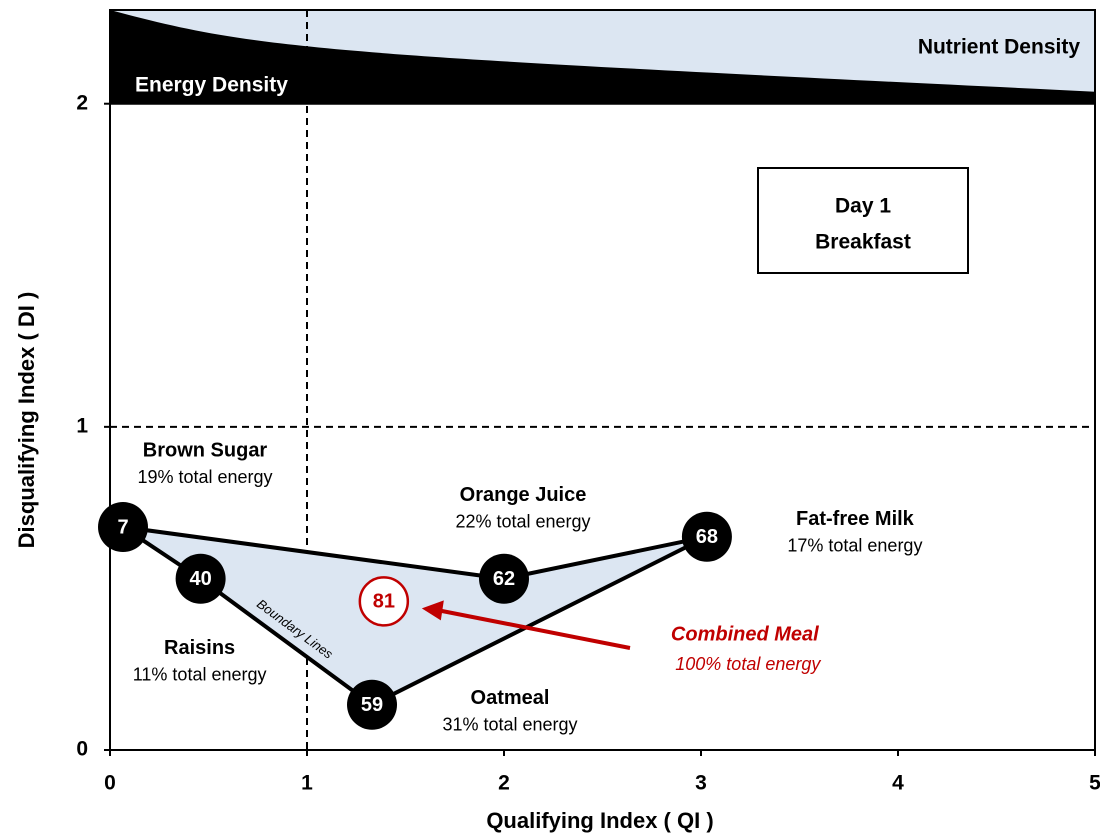 This screenshot has width=1100, height=839. What do you see at coordinates (1094, 783) in the screenshot?
I see `x-tick-label: 5` at bounding box center [1094, 783].